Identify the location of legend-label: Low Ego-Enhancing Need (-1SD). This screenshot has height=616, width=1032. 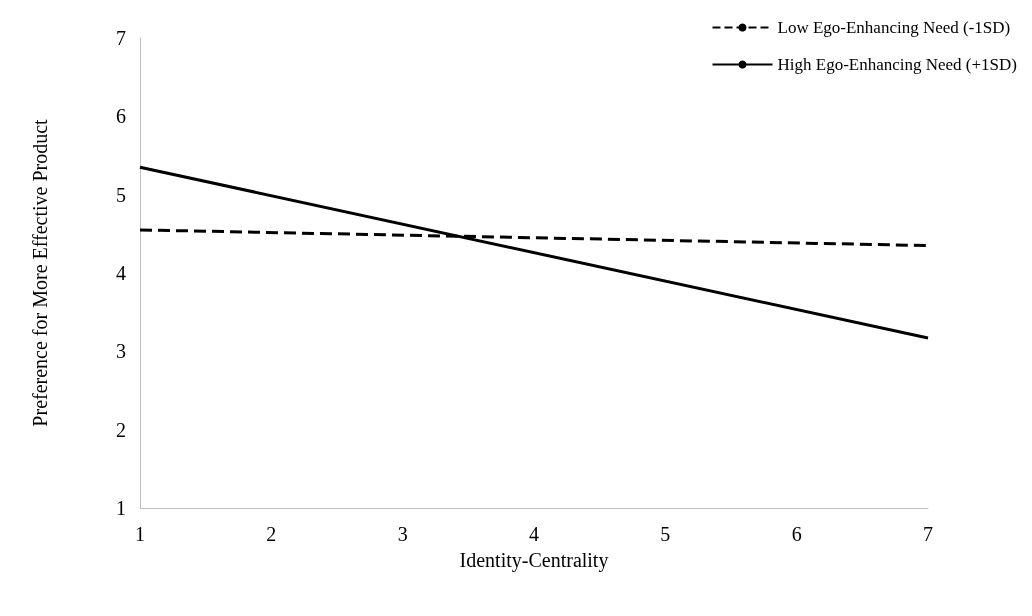
(894, 27).